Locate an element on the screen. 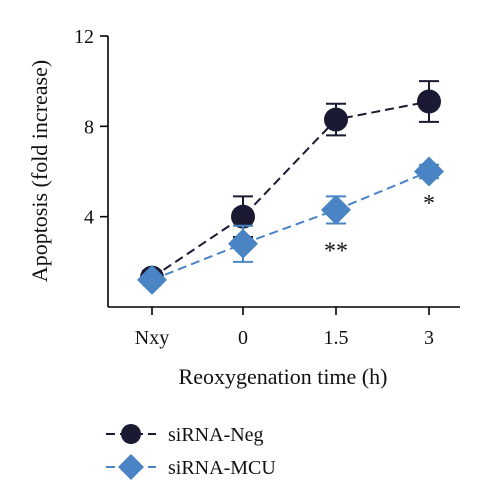 This screenshot has height=500, width=500. series-line is located at coordinates (290, 225).